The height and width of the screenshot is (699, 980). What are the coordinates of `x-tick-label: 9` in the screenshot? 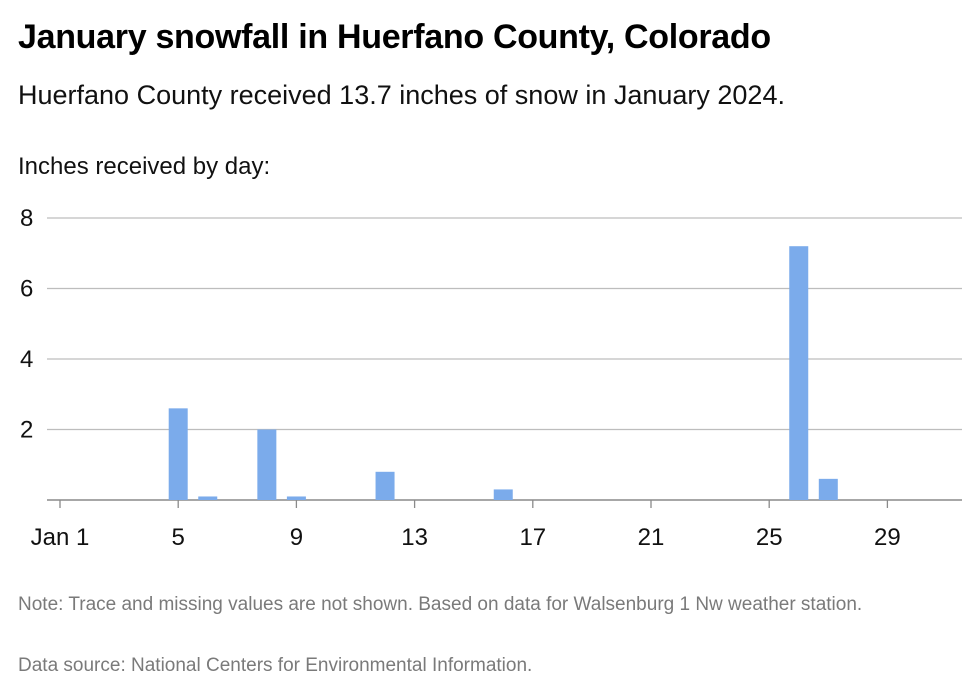 It's located at (296, 537).